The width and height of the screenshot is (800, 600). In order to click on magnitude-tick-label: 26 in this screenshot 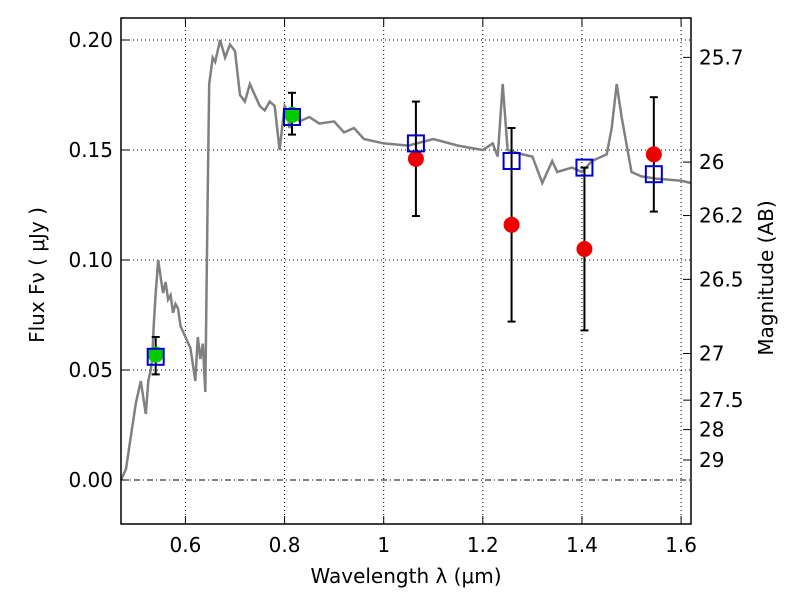, I will do `click(711, 162)`.